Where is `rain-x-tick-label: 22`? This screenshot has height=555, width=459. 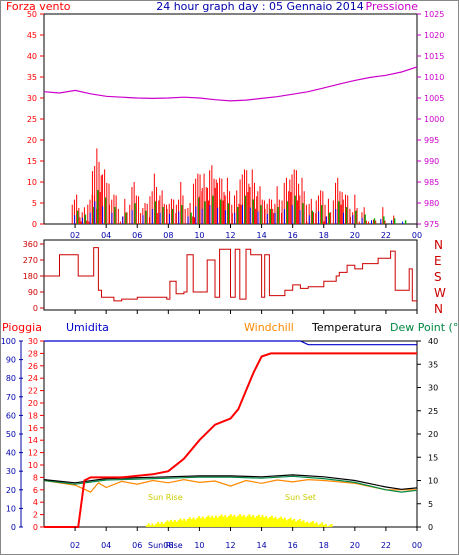 rain-x-tick-label: 22 is located at coordinates (386, 545).